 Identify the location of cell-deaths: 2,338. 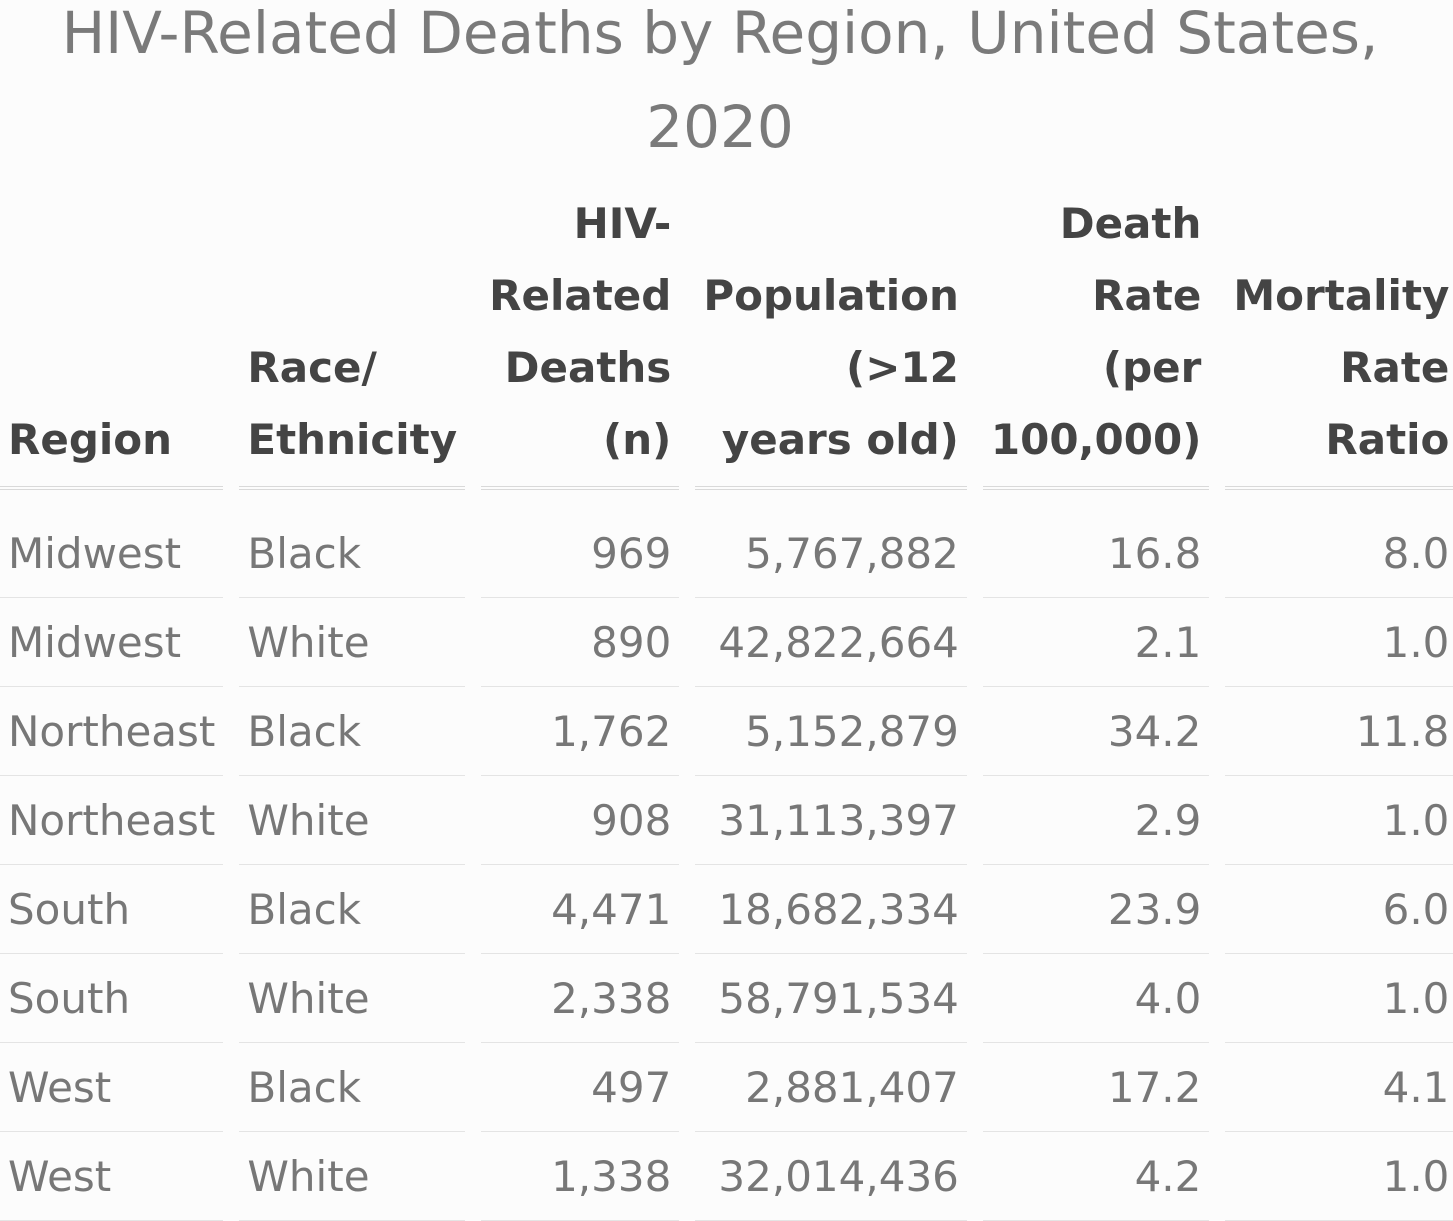
(580, 998).